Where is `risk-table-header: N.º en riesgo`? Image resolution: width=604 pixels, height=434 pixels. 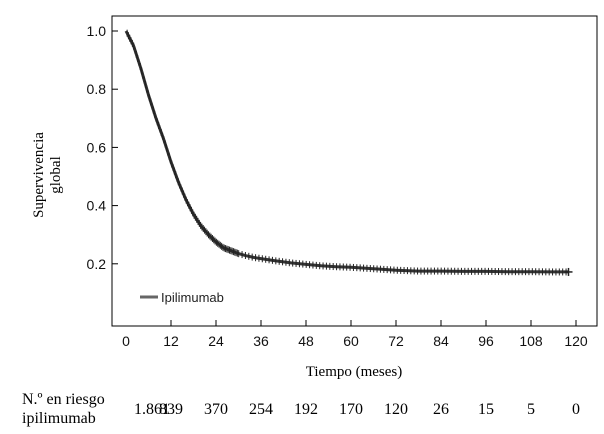
risk-table-header: N.º en riesgo is located at coordinates (63, 399).